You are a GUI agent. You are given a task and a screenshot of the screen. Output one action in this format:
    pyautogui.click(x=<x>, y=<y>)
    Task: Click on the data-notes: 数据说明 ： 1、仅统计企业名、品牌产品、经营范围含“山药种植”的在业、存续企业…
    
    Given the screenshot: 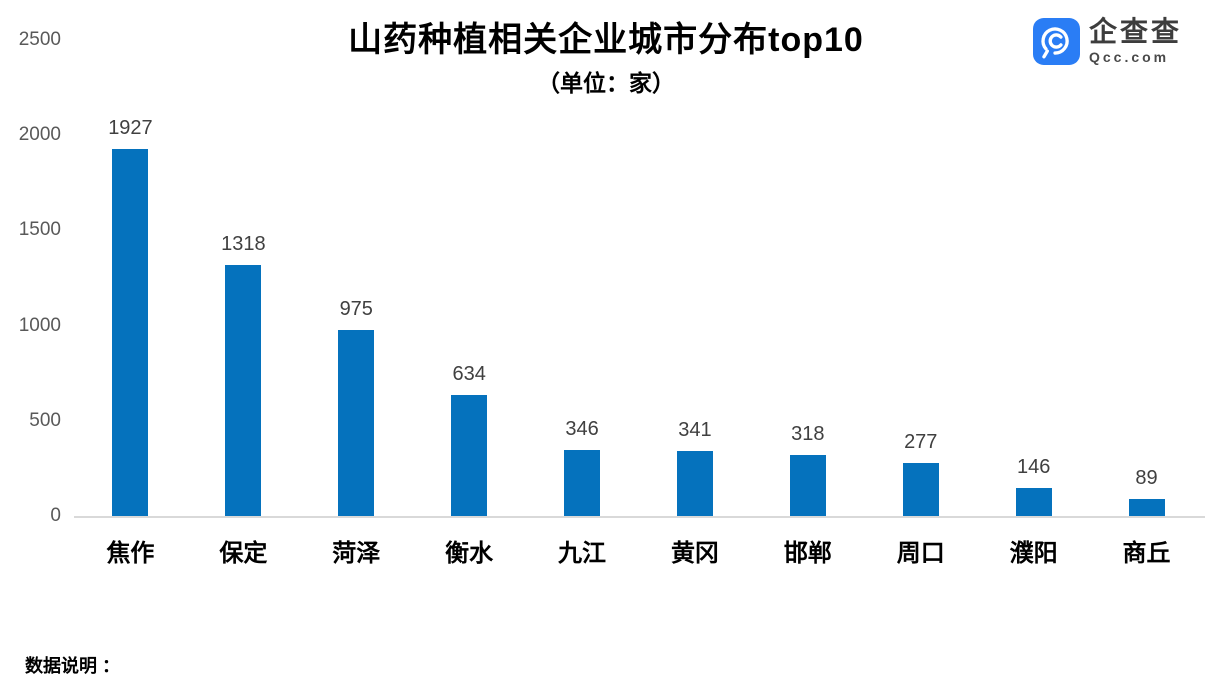 What is the action you would take?
    pyautogui.click(x=309, y=642)
    